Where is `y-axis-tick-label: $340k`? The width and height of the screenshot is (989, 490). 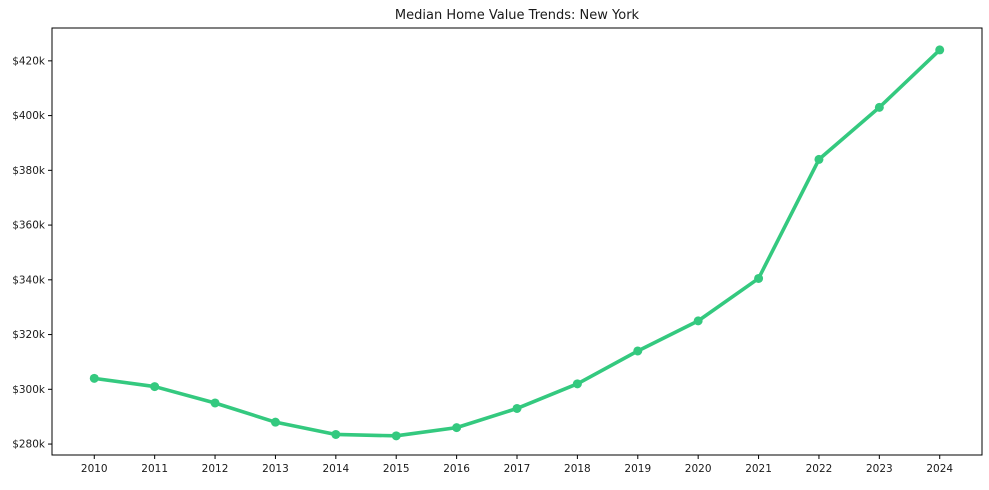
y-axis-tick-label: $340k is located at coordinates (29, 280).